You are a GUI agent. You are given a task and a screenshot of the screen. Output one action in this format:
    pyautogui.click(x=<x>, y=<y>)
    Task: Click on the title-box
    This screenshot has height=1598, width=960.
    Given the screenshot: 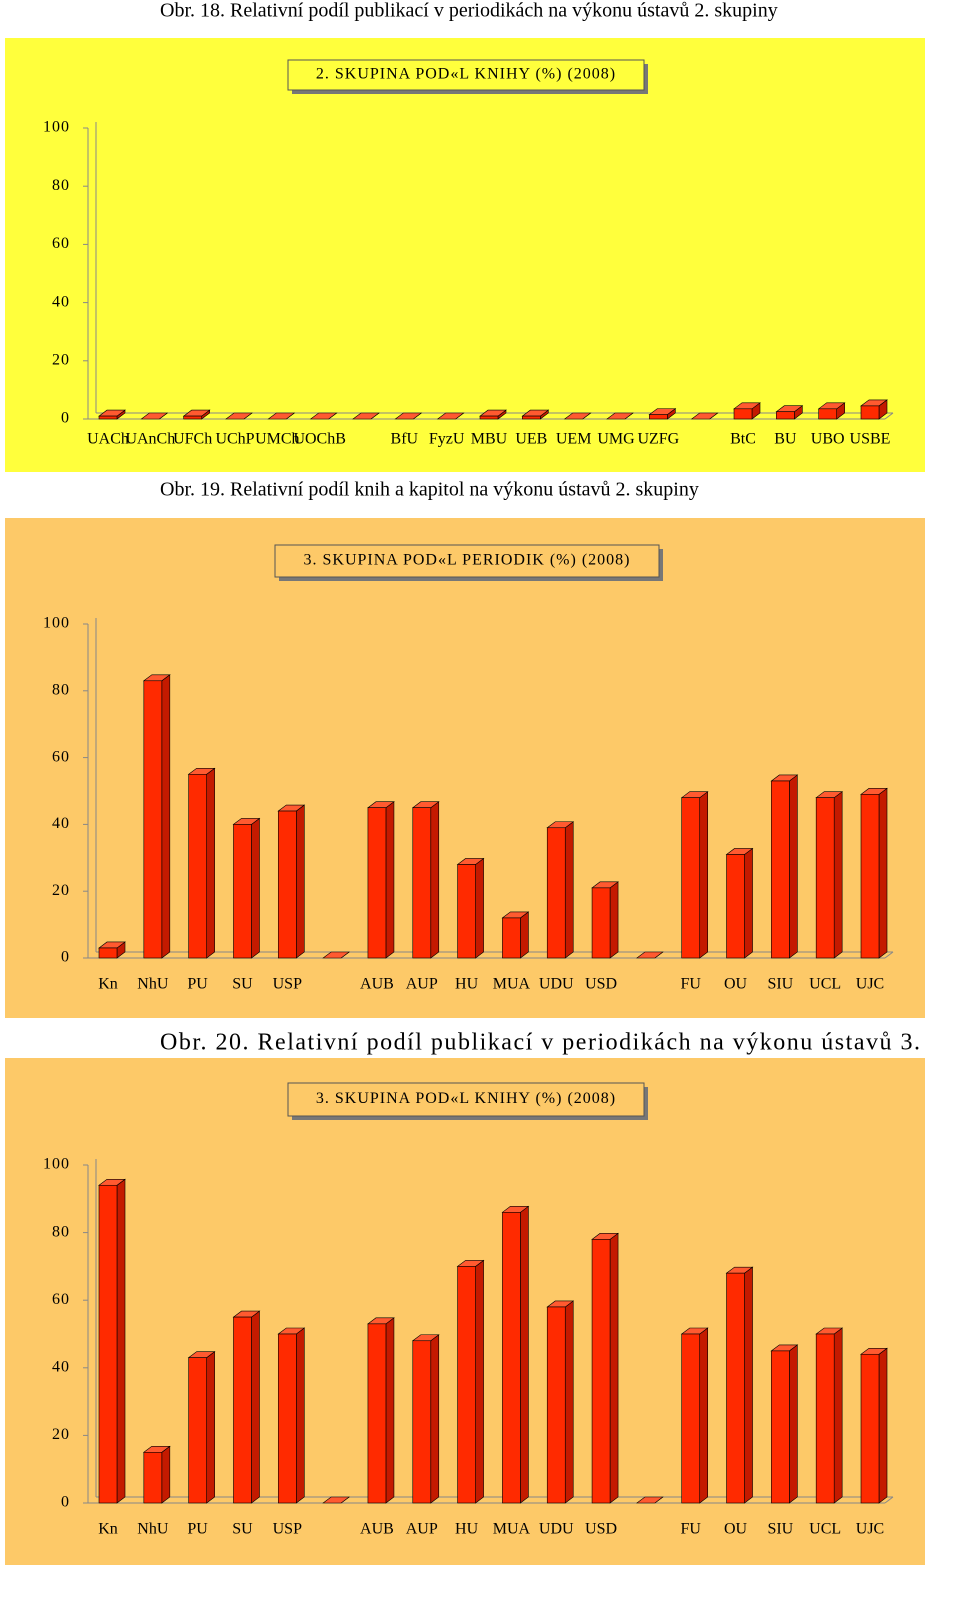 What is the action you would take?
    pyautogui.click(x=466, y=1099)
    